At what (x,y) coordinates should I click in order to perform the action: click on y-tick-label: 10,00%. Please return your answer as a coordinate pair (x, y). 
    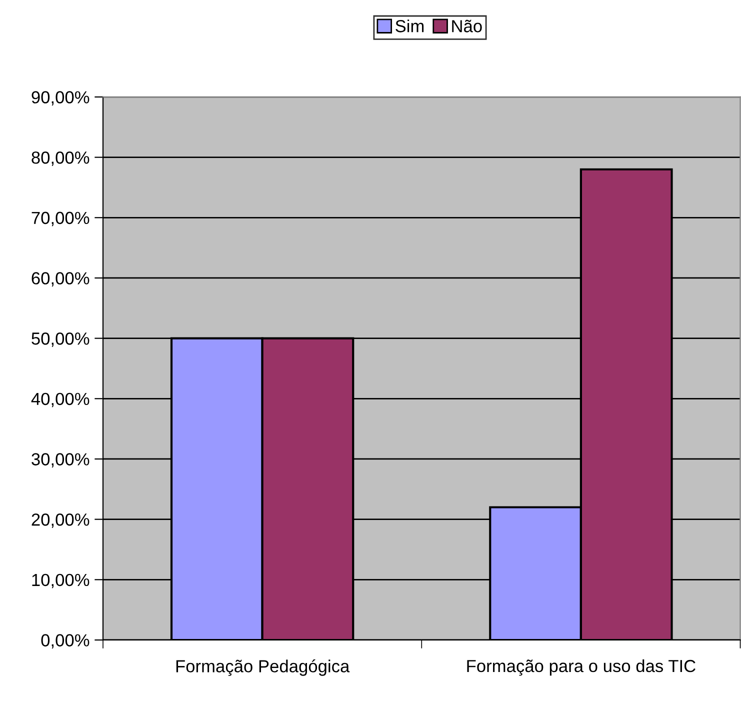
    Looking at the image, I should click on (61, 581).